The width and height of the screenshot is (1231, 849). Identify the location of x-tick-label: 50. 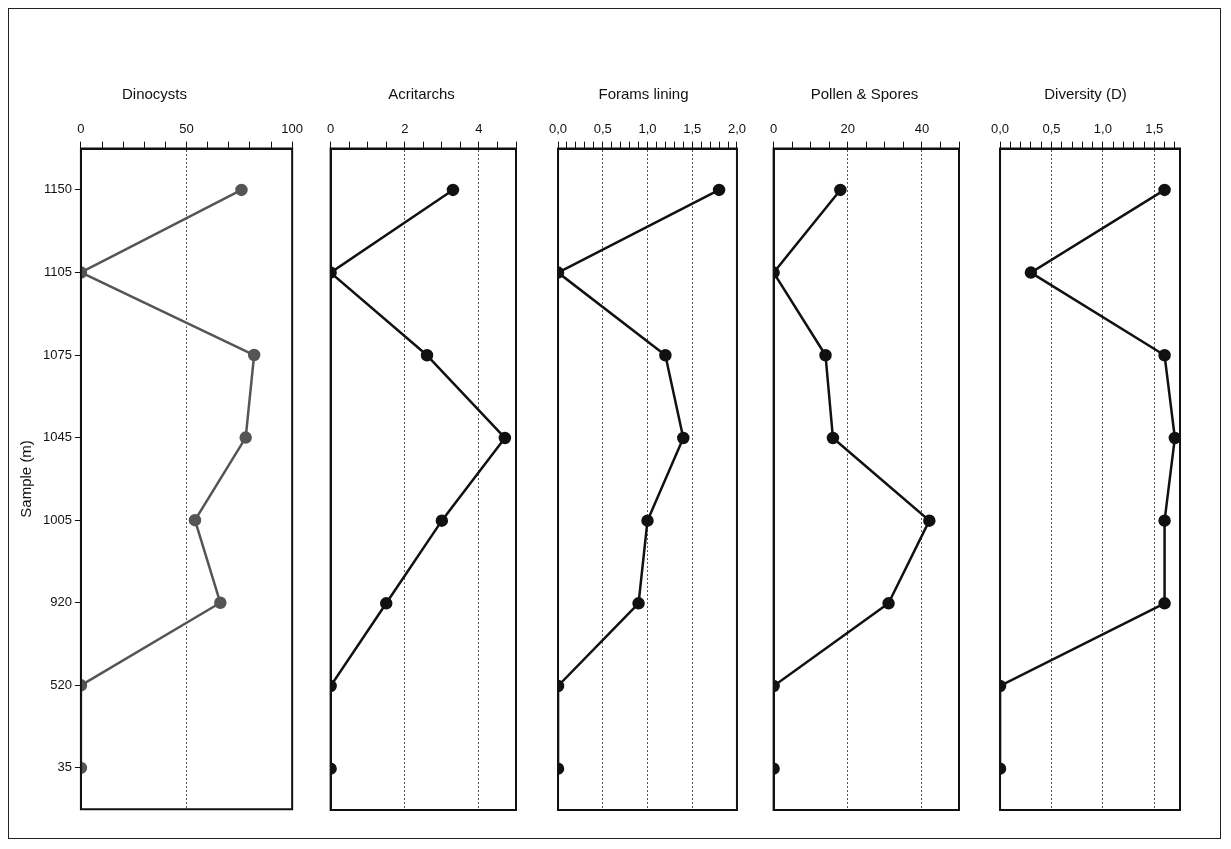
(186, 129).